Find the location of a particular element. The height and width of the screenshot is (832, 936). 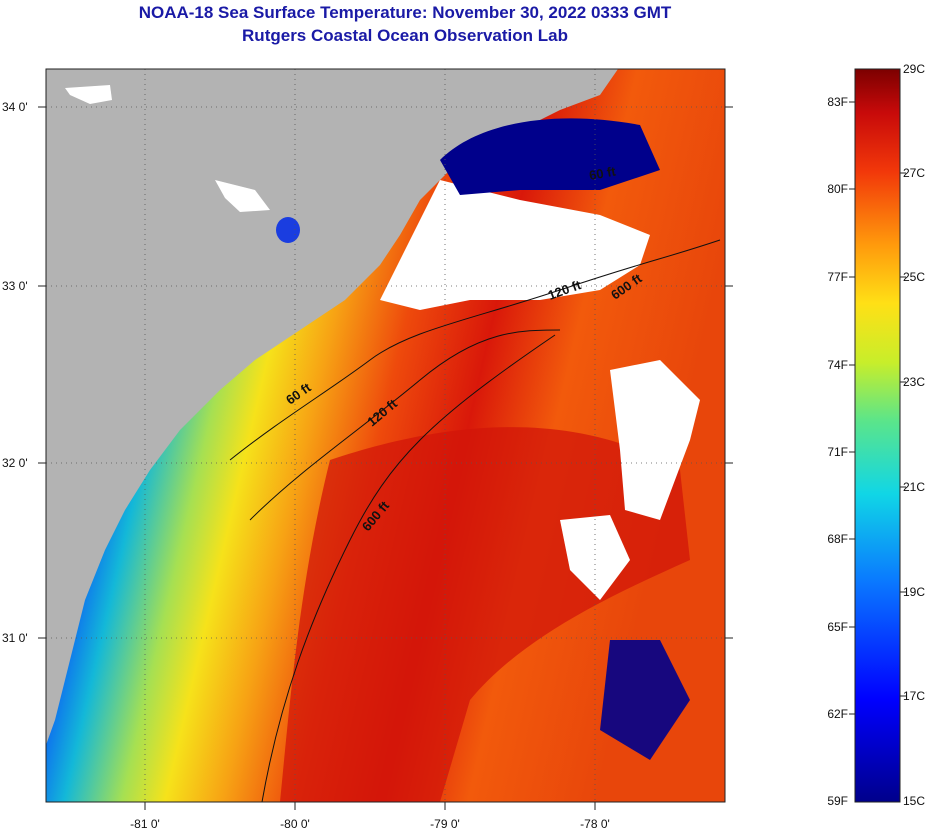

lat-label: 32 0' is located at coordinates (15, 463).